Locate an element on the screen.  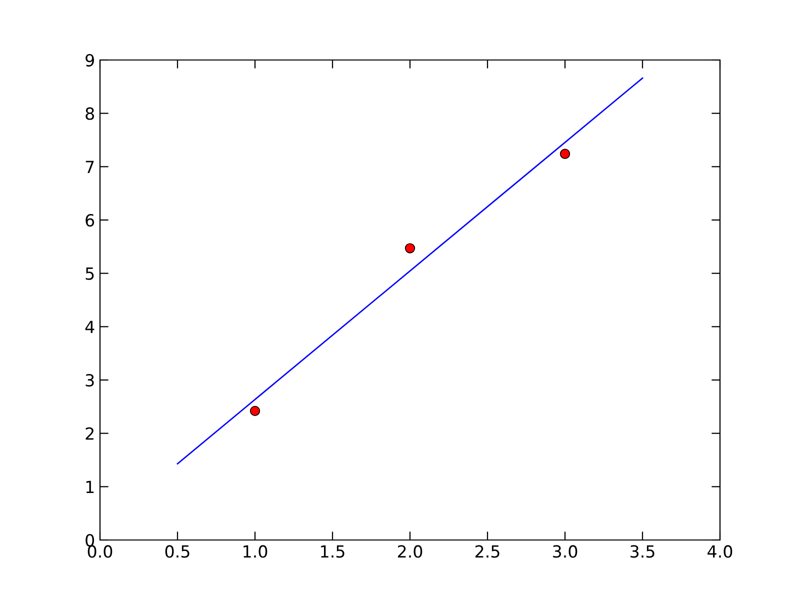
y-tick-label: 5 is located at coordinates (90, 274).